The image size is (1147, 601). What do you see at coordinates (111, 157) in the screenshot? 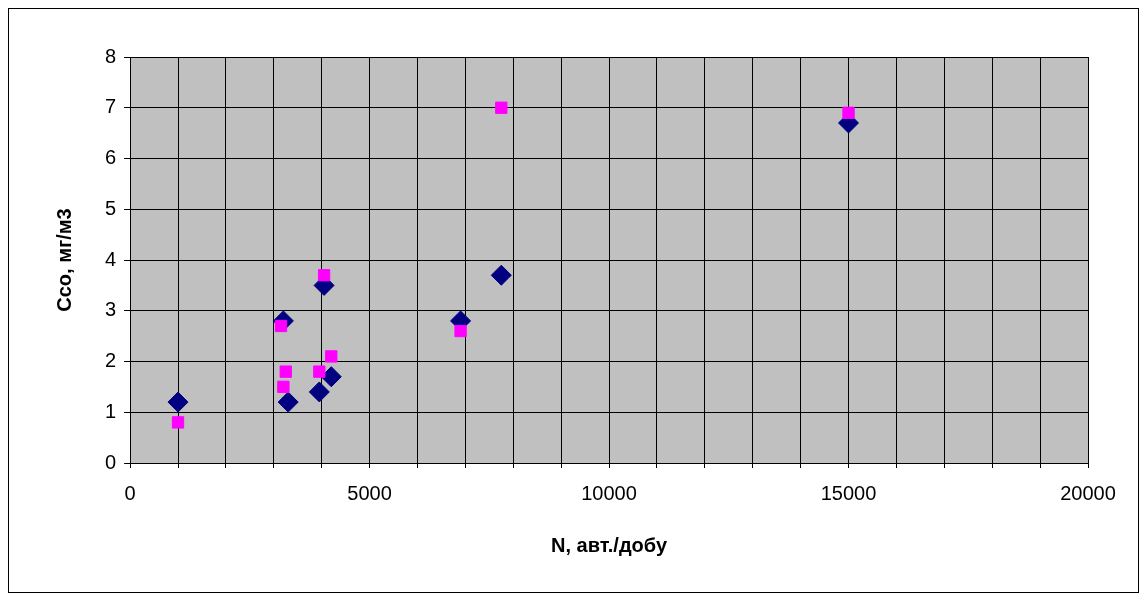
I see `y-tick-label: 6` at bounding box center [111, 157].